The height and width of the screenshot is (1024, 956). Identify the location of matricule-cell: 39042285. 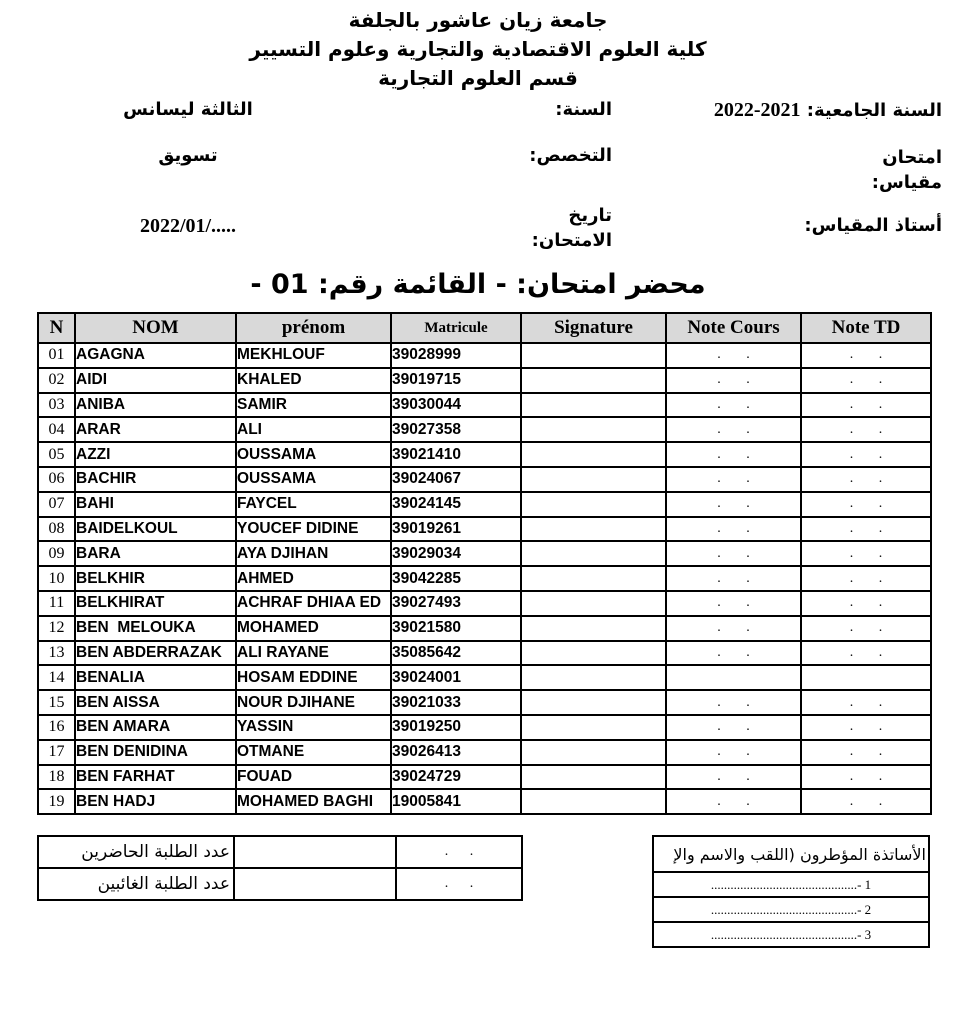
(456, 578).